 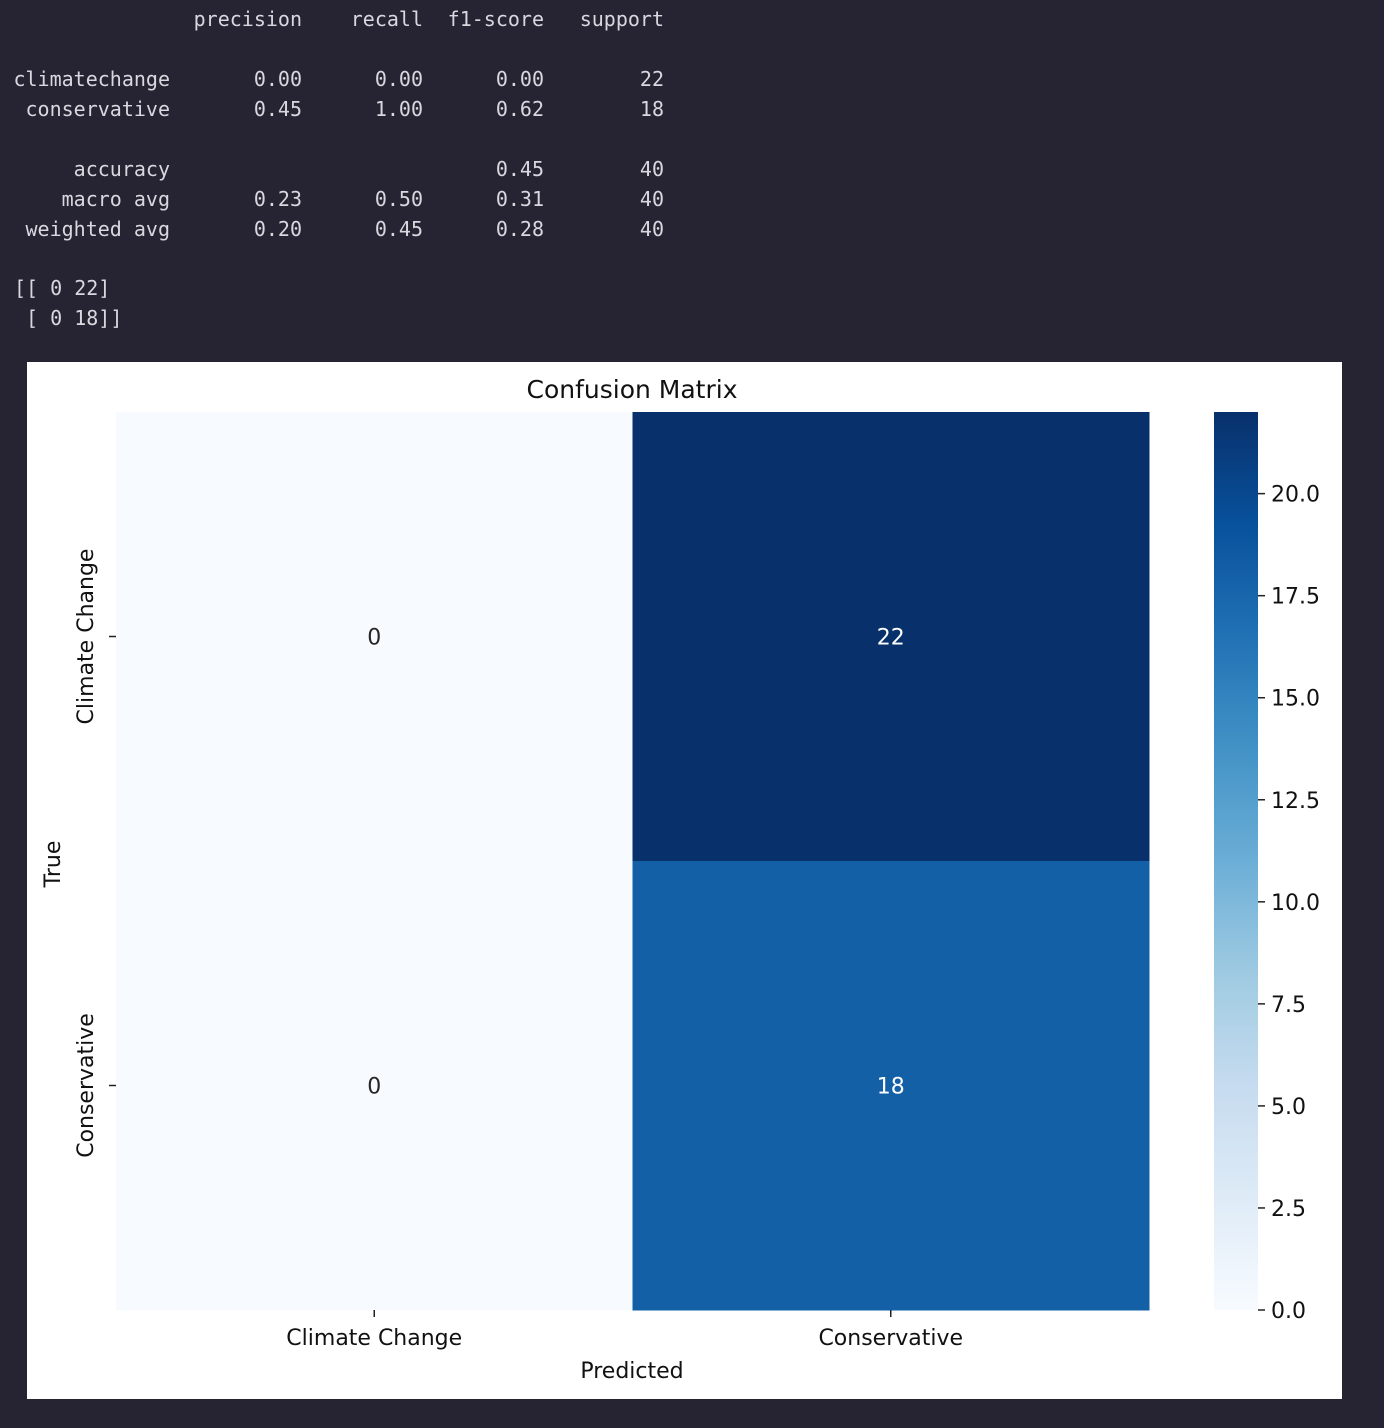 I want to click on report-cell: 0.62, so click(x=519, y=109).